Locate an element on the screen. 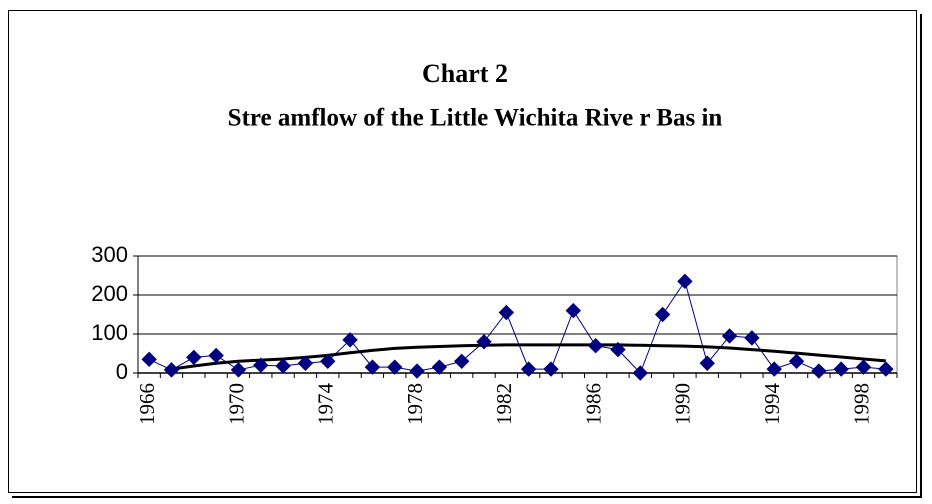  x-tick-label: 1990 is located at coordinates (683, 404).